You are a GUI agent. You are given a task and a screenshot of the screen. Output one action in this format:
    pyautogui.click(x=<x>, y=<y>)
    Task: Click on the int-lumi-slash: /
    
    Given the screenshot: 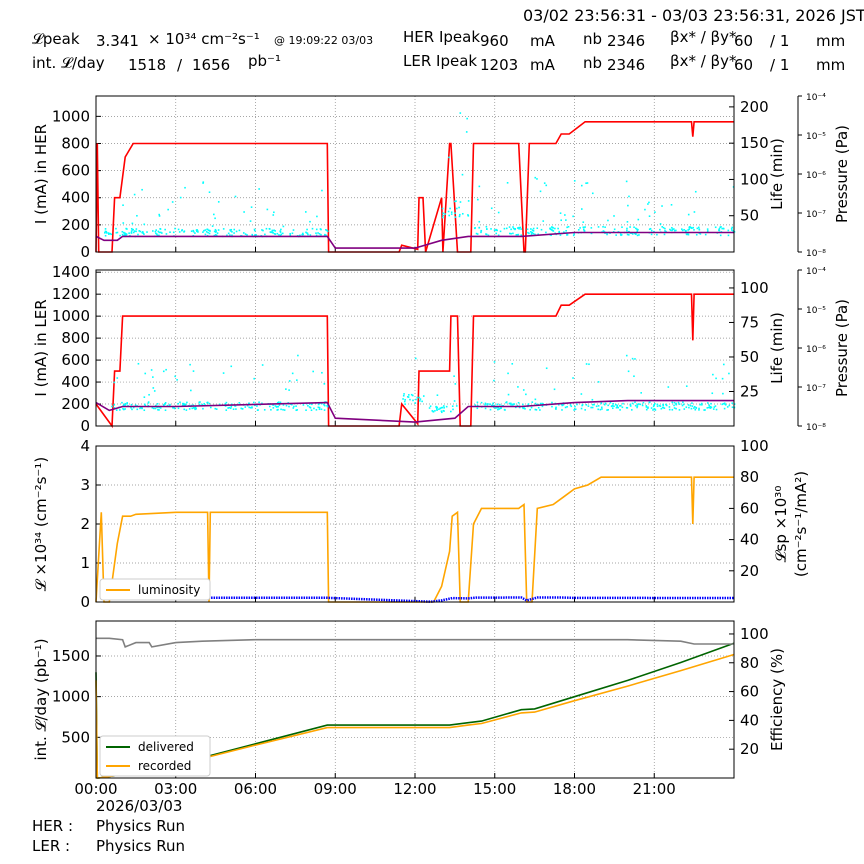 What is the action you would take?
    pyautogui.click(x=180, y=65)
    